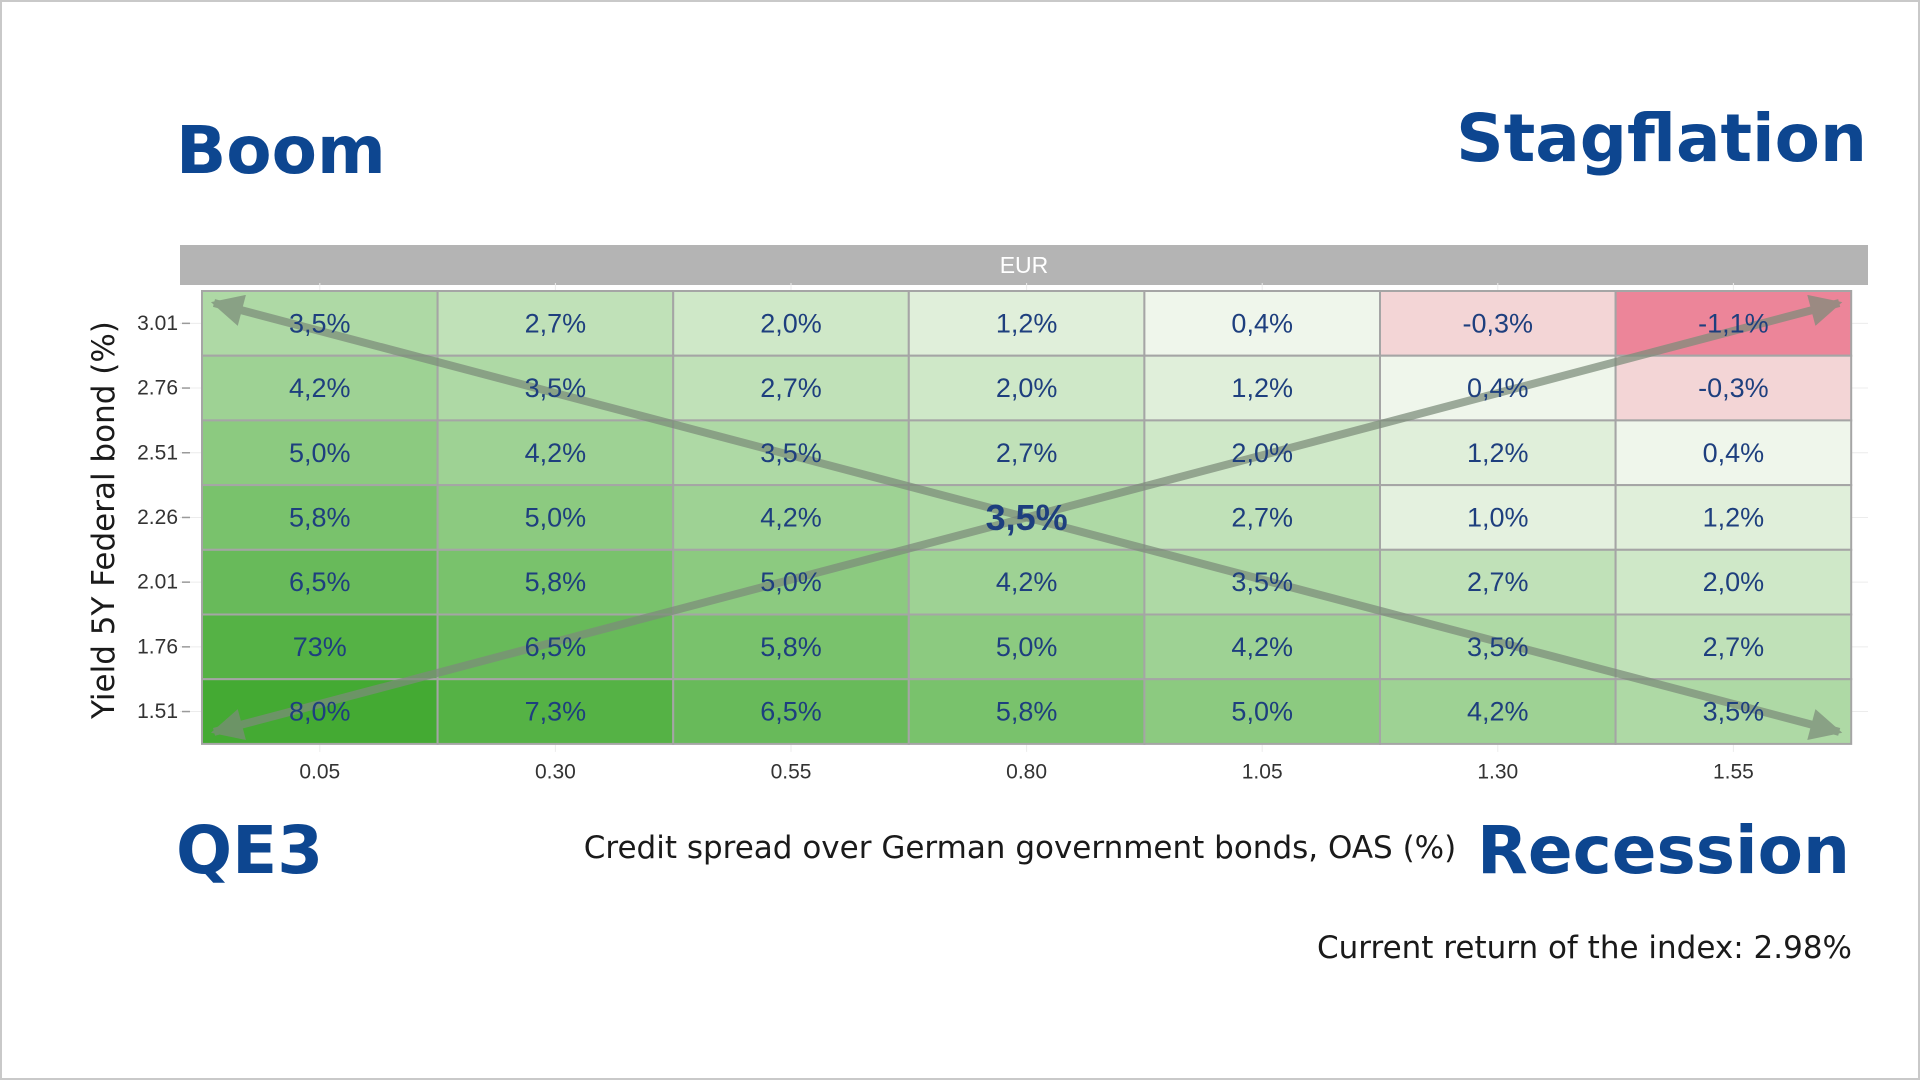 This screenshot has height=1080, width=1920. What do you see at coordinates (250, 850) in the screenshot?
I see `corner-label-qe3: QE3` at bounding box center [250, 850].